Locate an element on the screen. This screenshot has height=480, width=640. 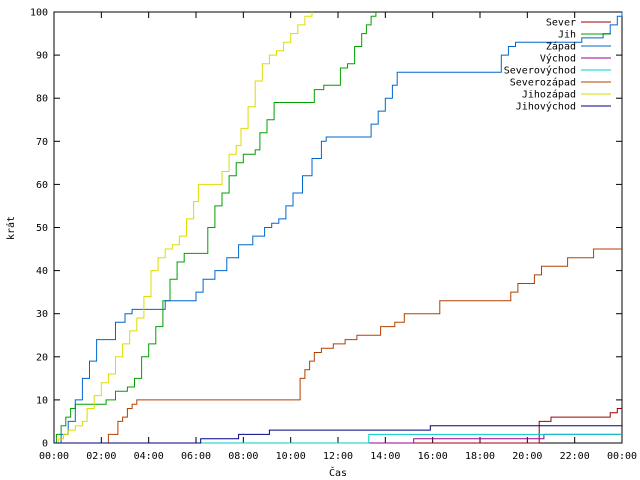
x-tick-label: 12:00 is located at coordinates (338, 456).